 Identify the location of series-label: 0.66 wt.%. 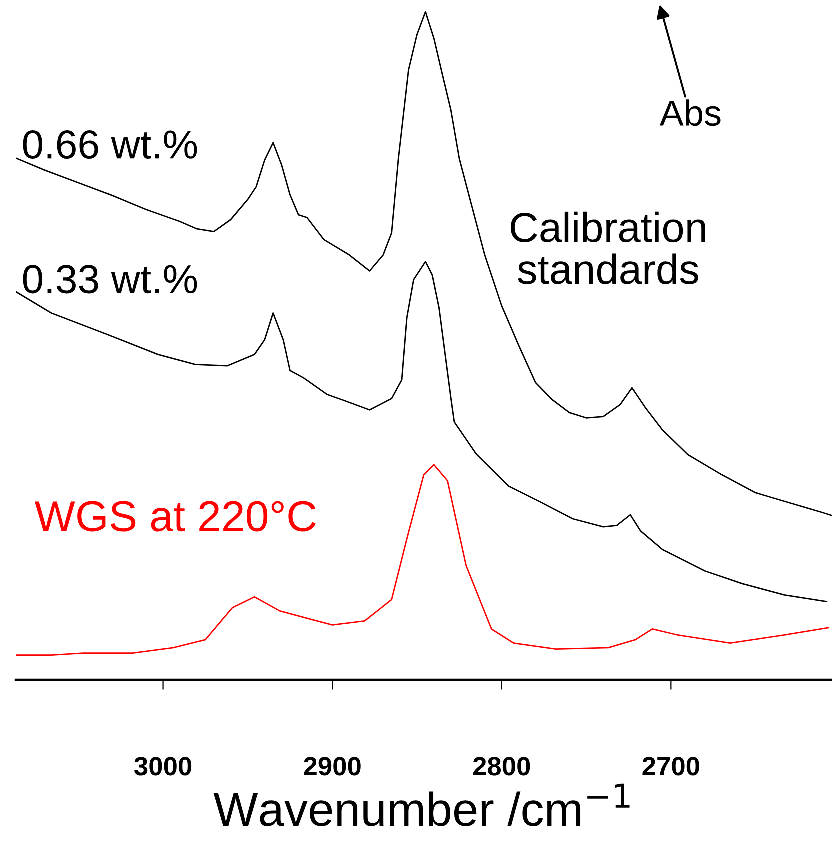
(110, 145).